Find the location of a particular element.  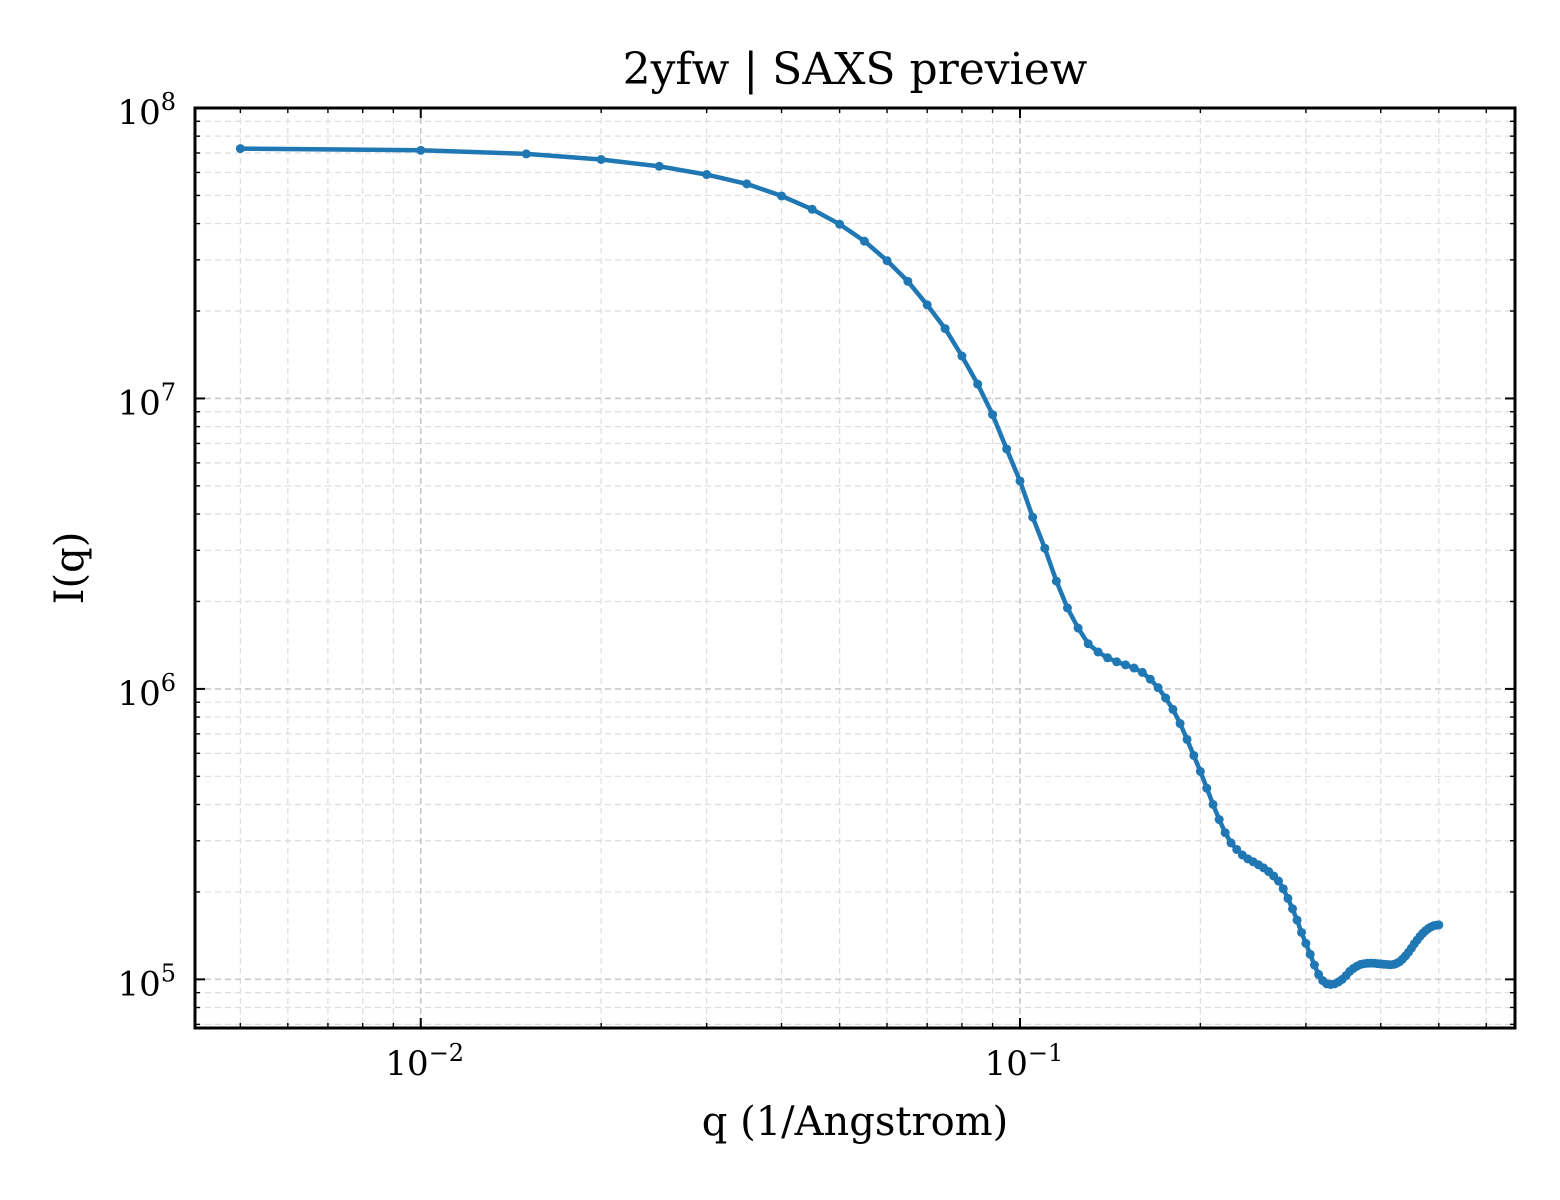

y-tick-label: 10⁵ is located at coordinates (146, 981).